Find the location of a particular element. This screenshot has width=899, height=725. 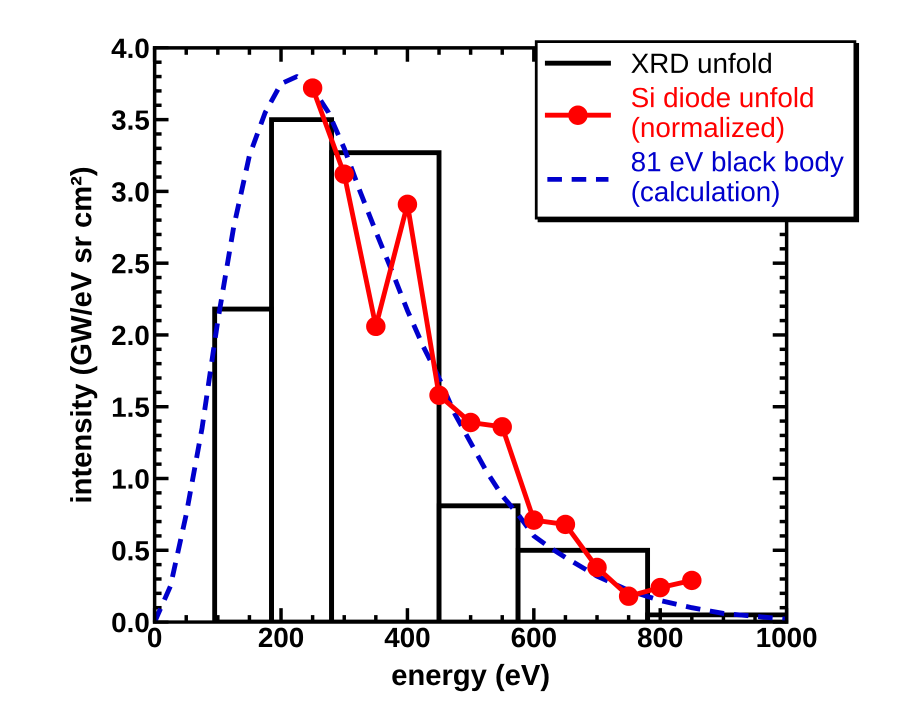

y-tick-label: 3.5 is located at coordinates (130, 120).